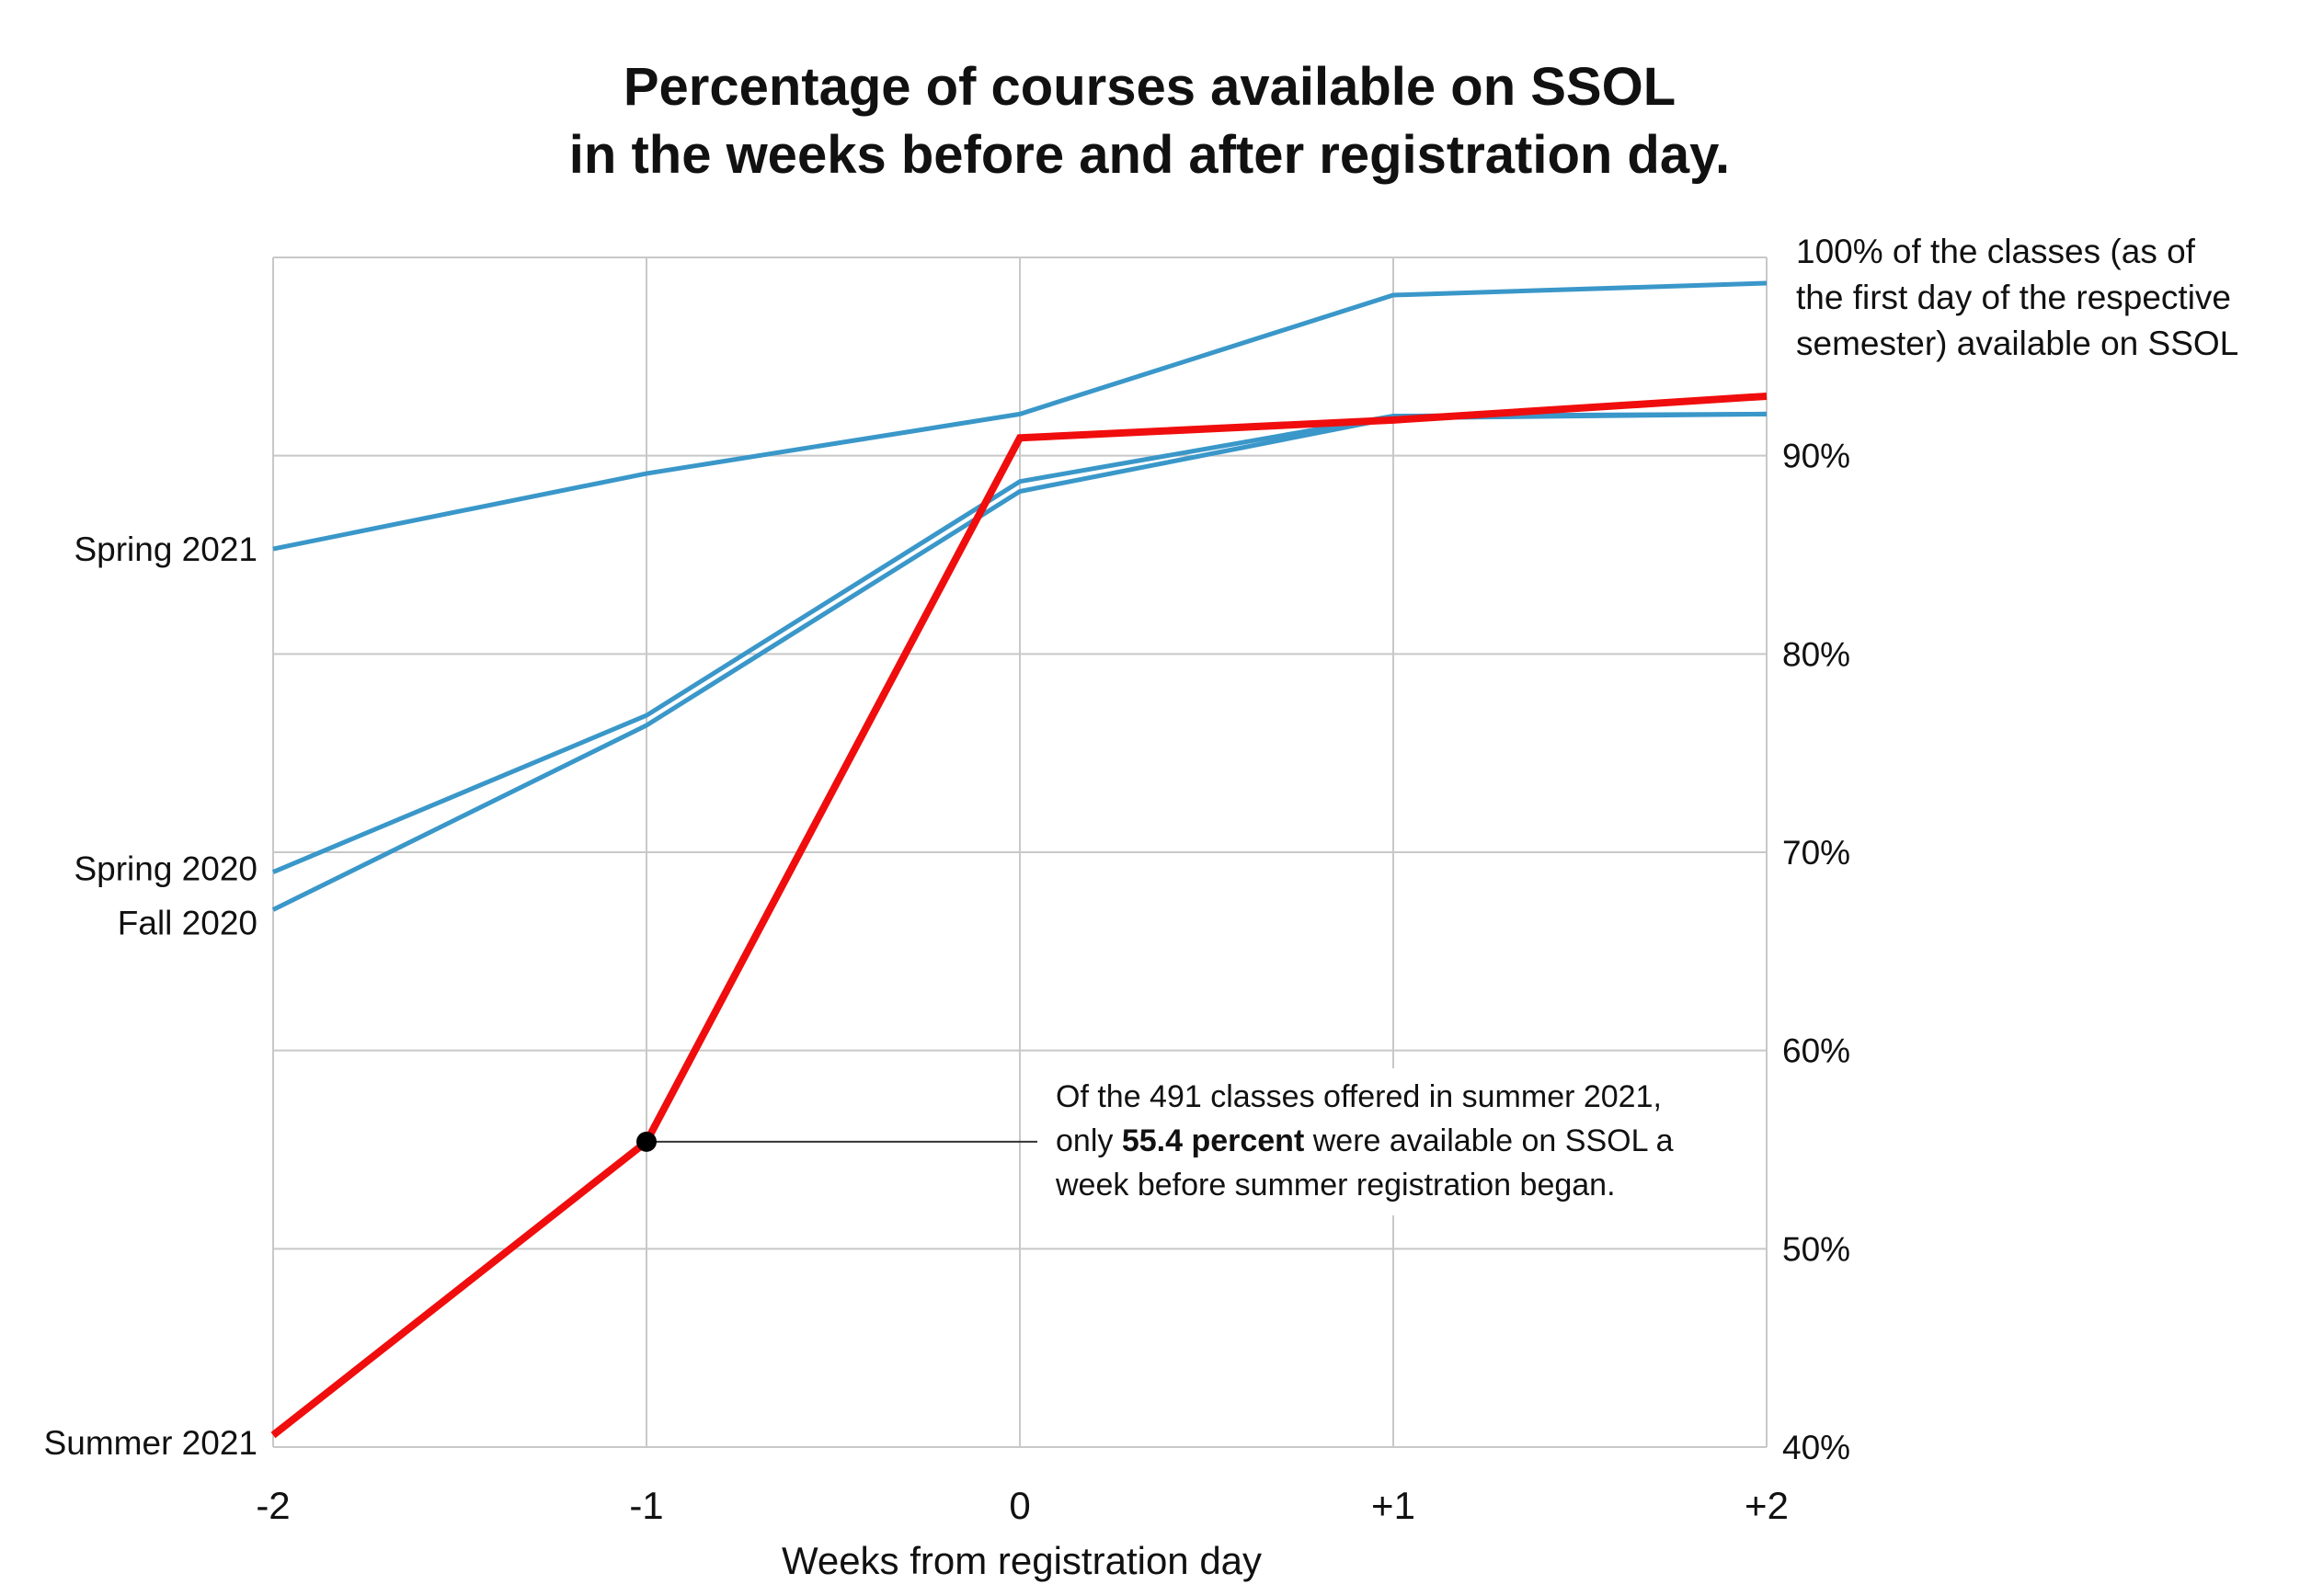 Image resolution: width=2300 pixels, height=1596 pixels. What do you see at coordinates (273, 1505) in the screenshot?
I see `x-tick-label: -2` at bounding box center [273, 1505].